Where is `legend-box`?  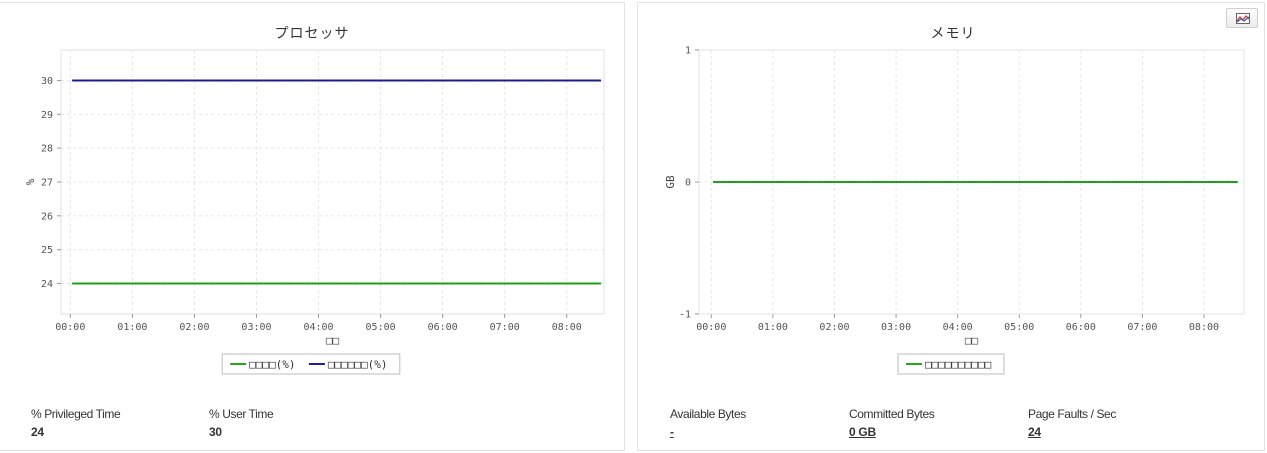
legend-box is located at coordinates (951, 364).